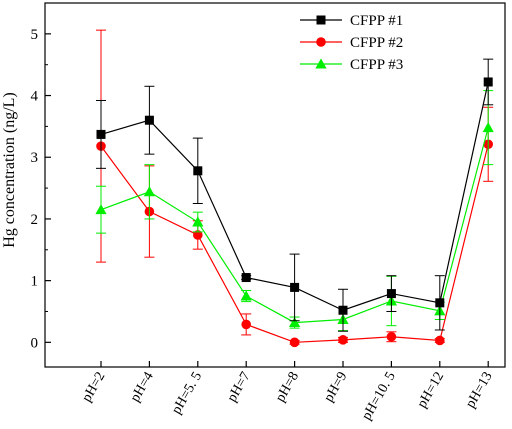 The width and height of the screenshot is (512, 429). What do you see at coordinates (35, 97) in the screenshot?
I see `y-tick-label: 4` at bounding box center [35, 97].